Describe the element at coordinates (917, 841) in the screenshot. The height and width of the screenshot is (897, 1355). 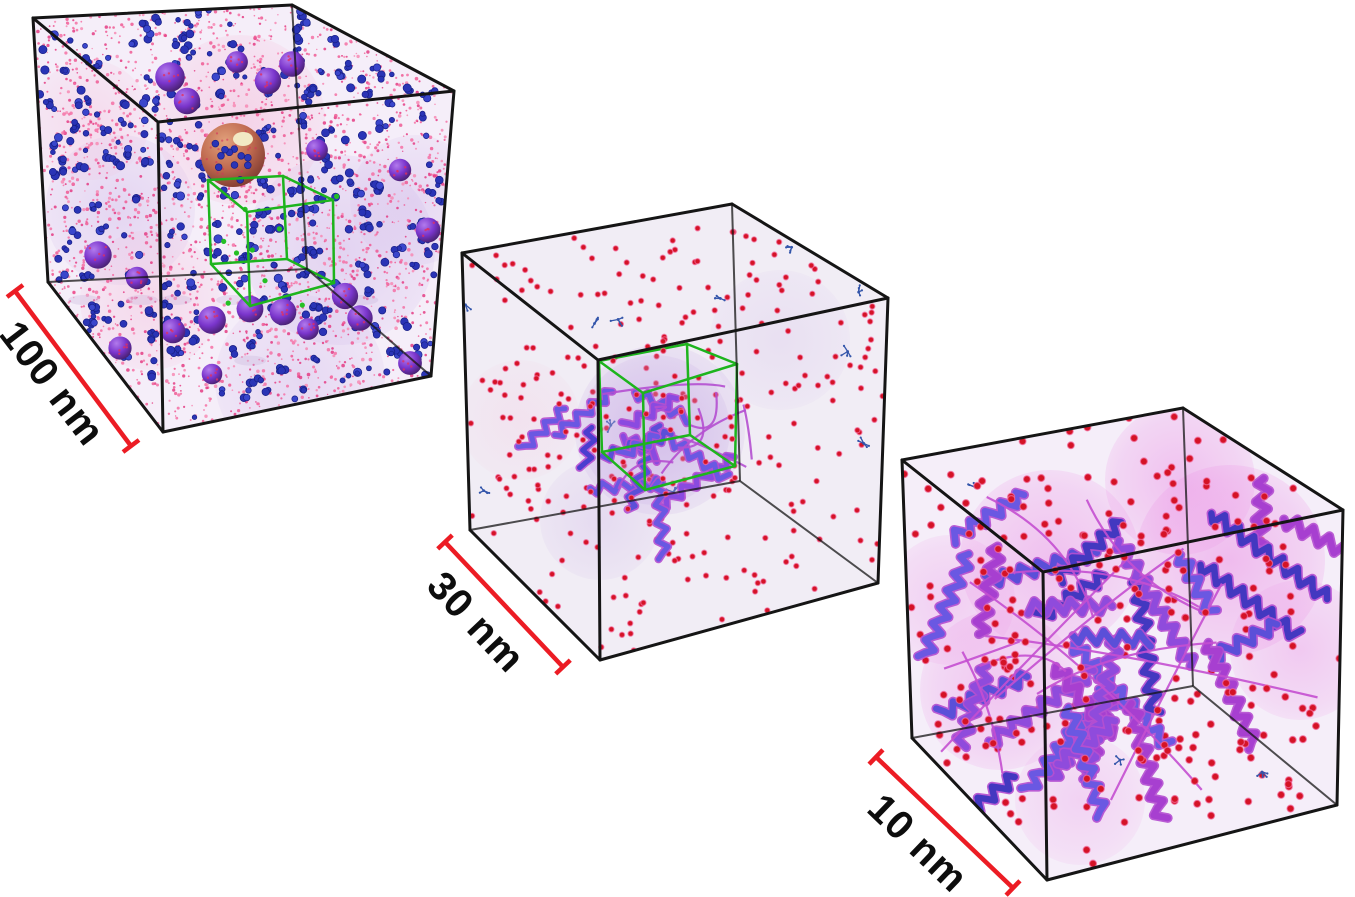
I see `scale-label-10nm: 10 nm` at that location.